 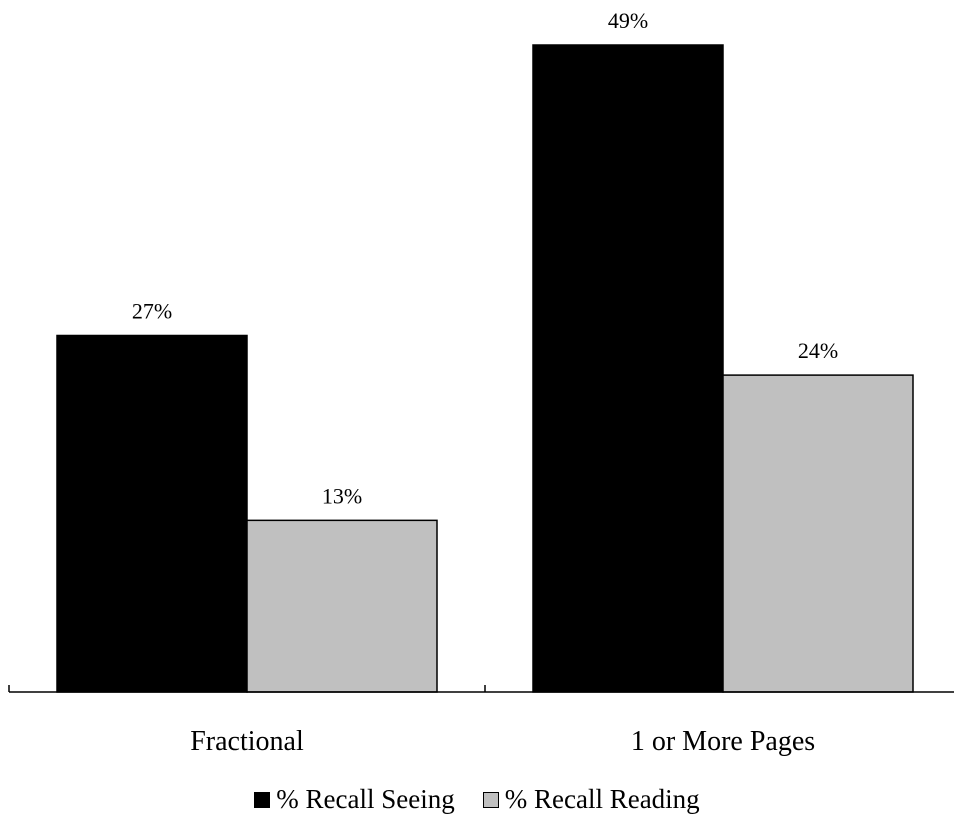 What do you see at coordinates (628, 20) in the screenshot?
I see `data-label: 49%` at bounding box center [628, 20].